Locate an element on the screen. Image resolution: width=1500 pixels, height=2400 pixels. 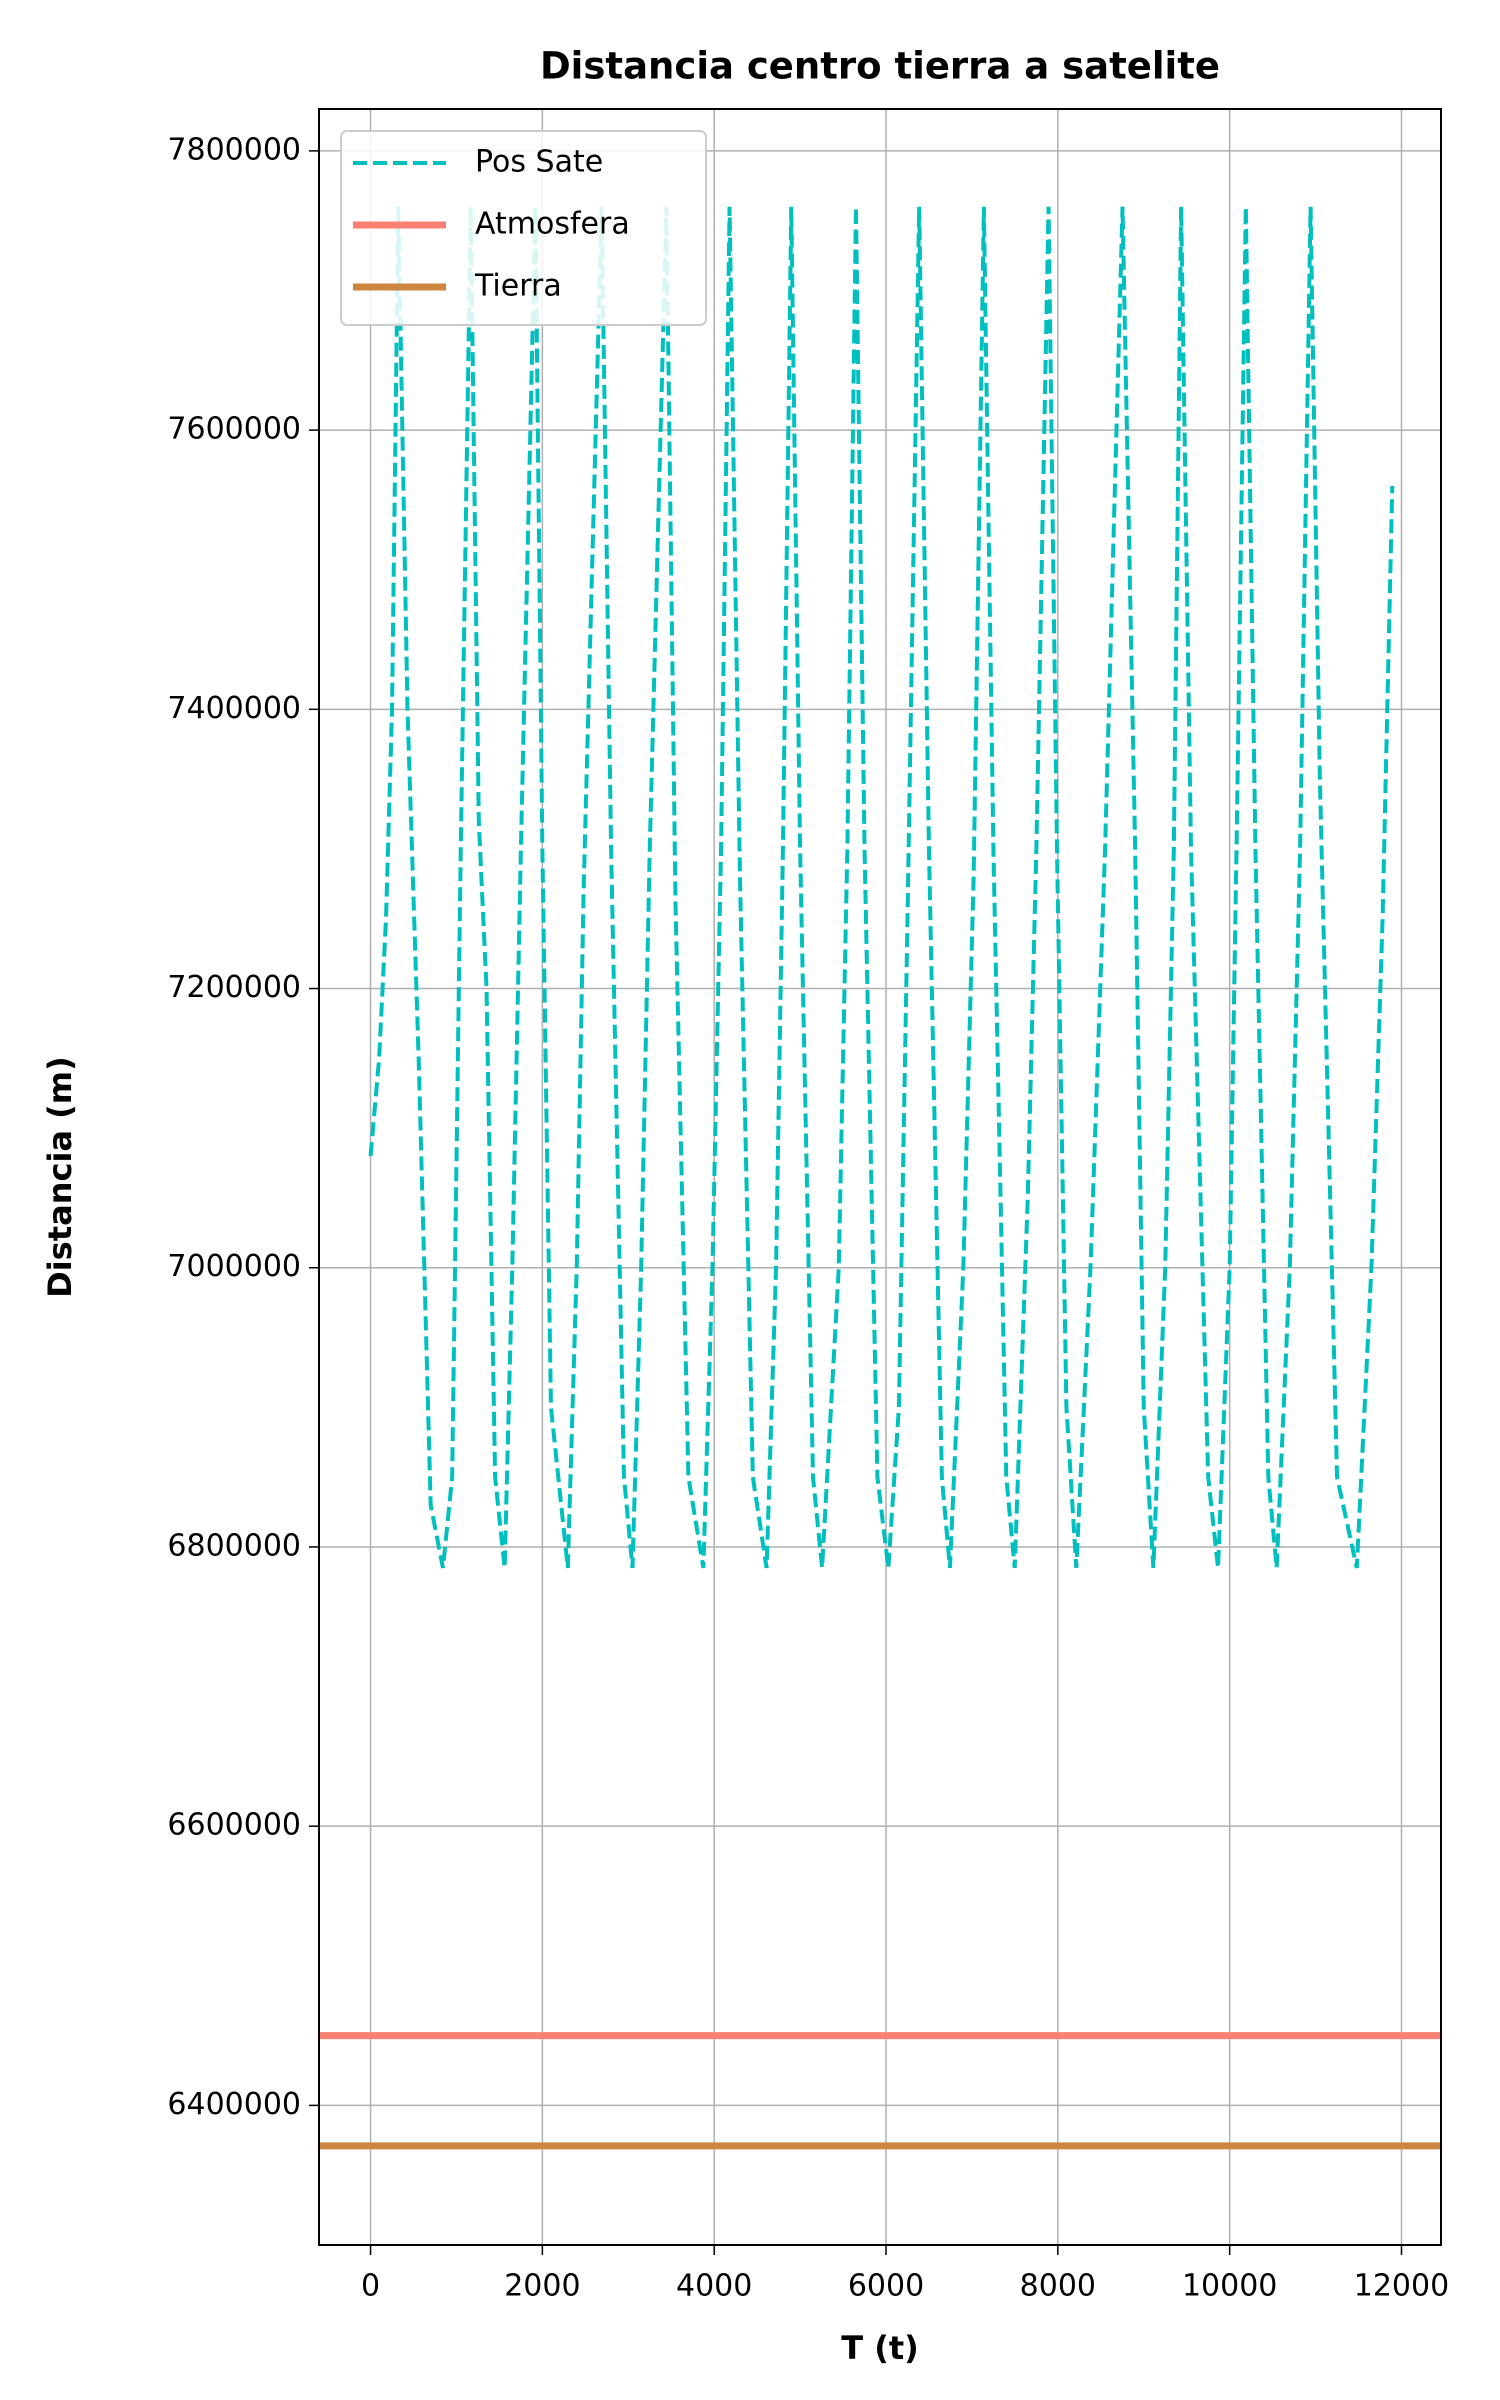
chart-title: Distancia centro tierra a satelite is located at coordinates (880, 66).